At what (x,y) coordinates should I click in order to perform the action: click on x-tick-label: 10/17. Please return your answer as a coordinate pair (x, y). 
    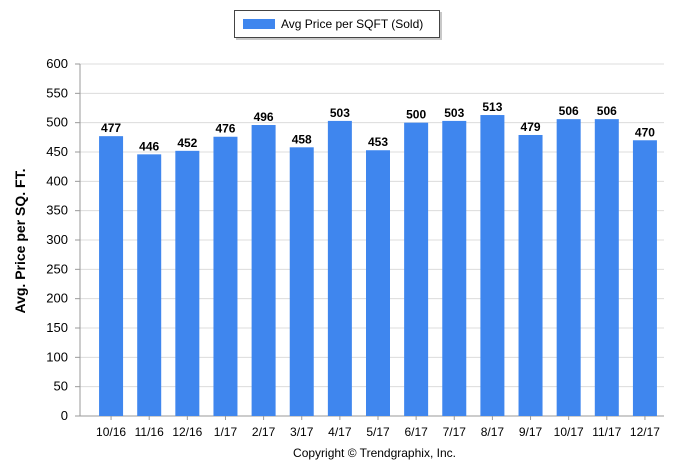
    Looking at the image, I should click on (569, 432).